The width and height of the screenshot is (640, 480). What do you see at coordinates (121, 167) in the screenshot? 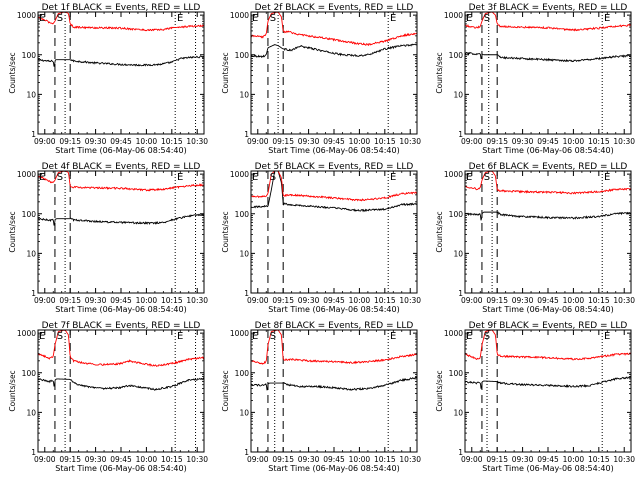
I see `panel-title: Det 4f BLACK = Events, RED = LLD` at bounding box center [121, 167].